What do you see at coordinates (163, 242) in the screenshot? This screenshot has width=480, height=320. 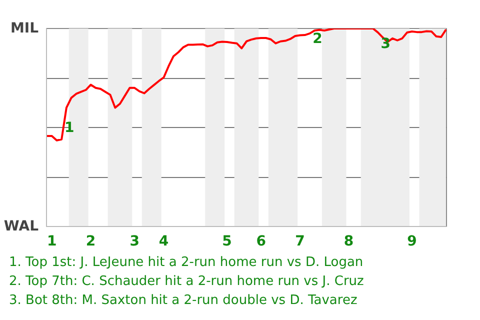 I see `x-tick-label: 4` at bounding box center [163, 242].